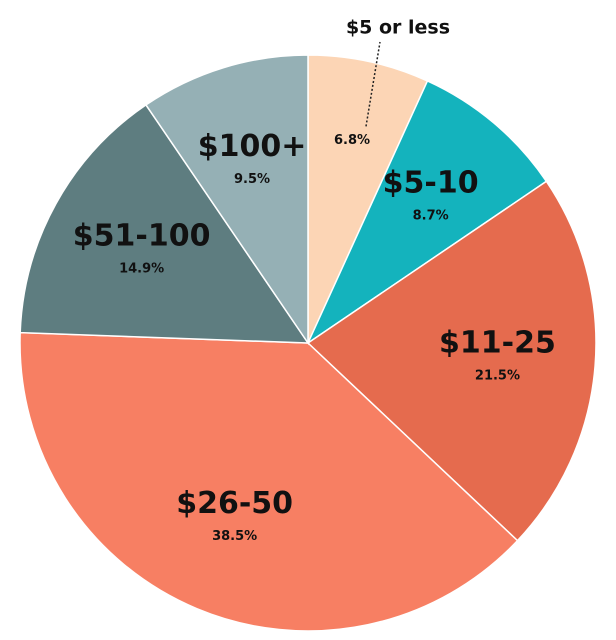 The image size is (616, 640). What do you see at coordinates (252, 179) in the screenshot?
I see `value-label: 9.5%` at bounding box center [252, 179].